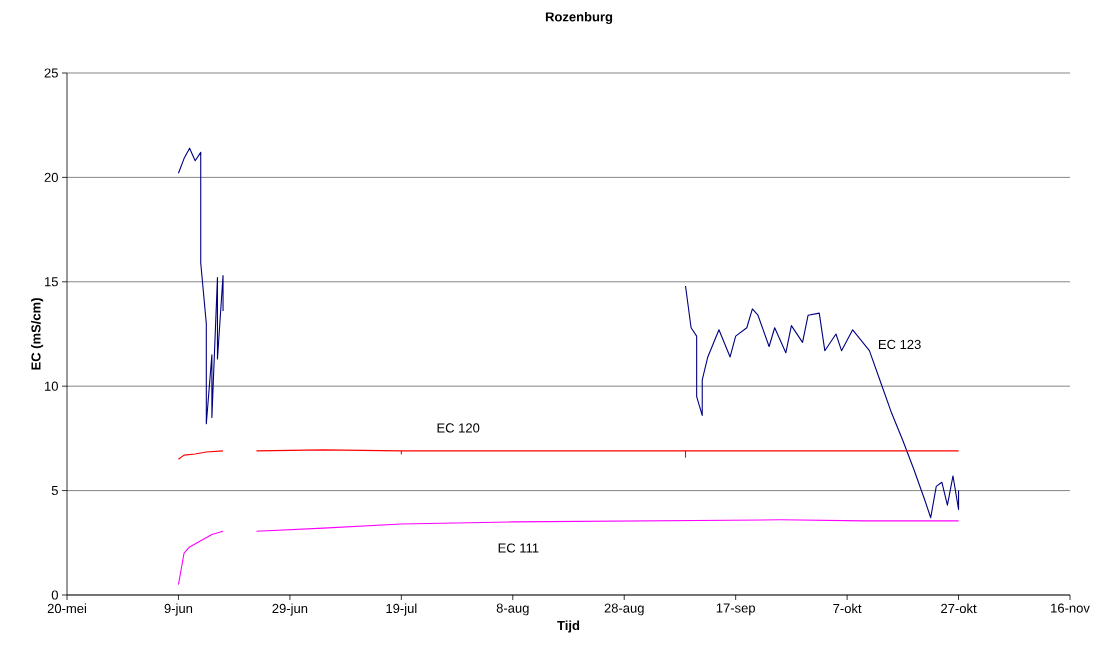 Image resolution: width=1100 pixels, height=655 pixels. Describe the element at coordinates (51, 177) in the screenshot. I see `y-tick-label: 20` at that location.